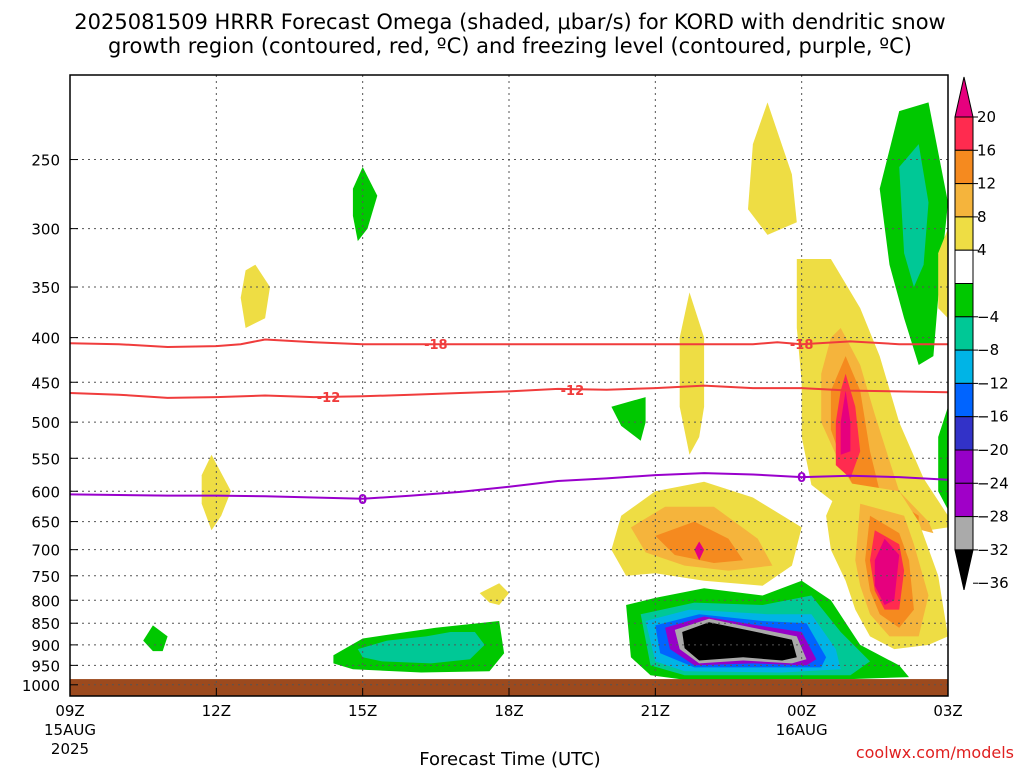 Image resolution: width=1024 pixels, height=768 pixels. What do you see at coordinates (69, 711) in the screenshot?
I see `x-tick-label: 09Z` at bounding box center [69, 711].